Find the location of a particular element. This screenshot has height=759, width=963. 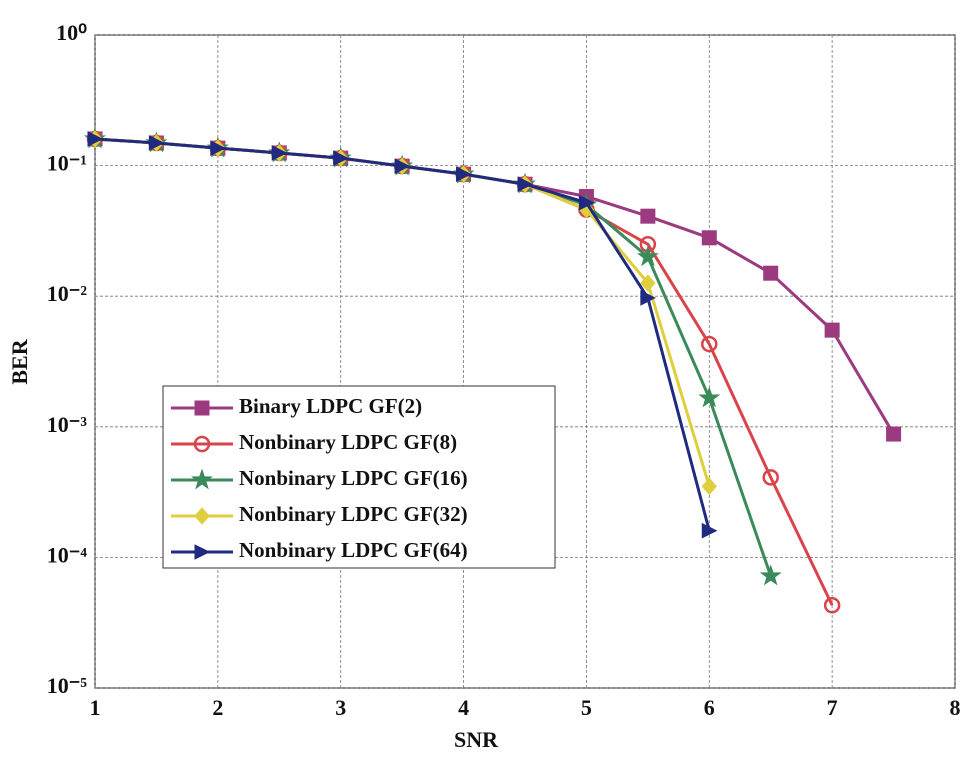

x-tick-label: 1 is located at coordinates (95, 707).